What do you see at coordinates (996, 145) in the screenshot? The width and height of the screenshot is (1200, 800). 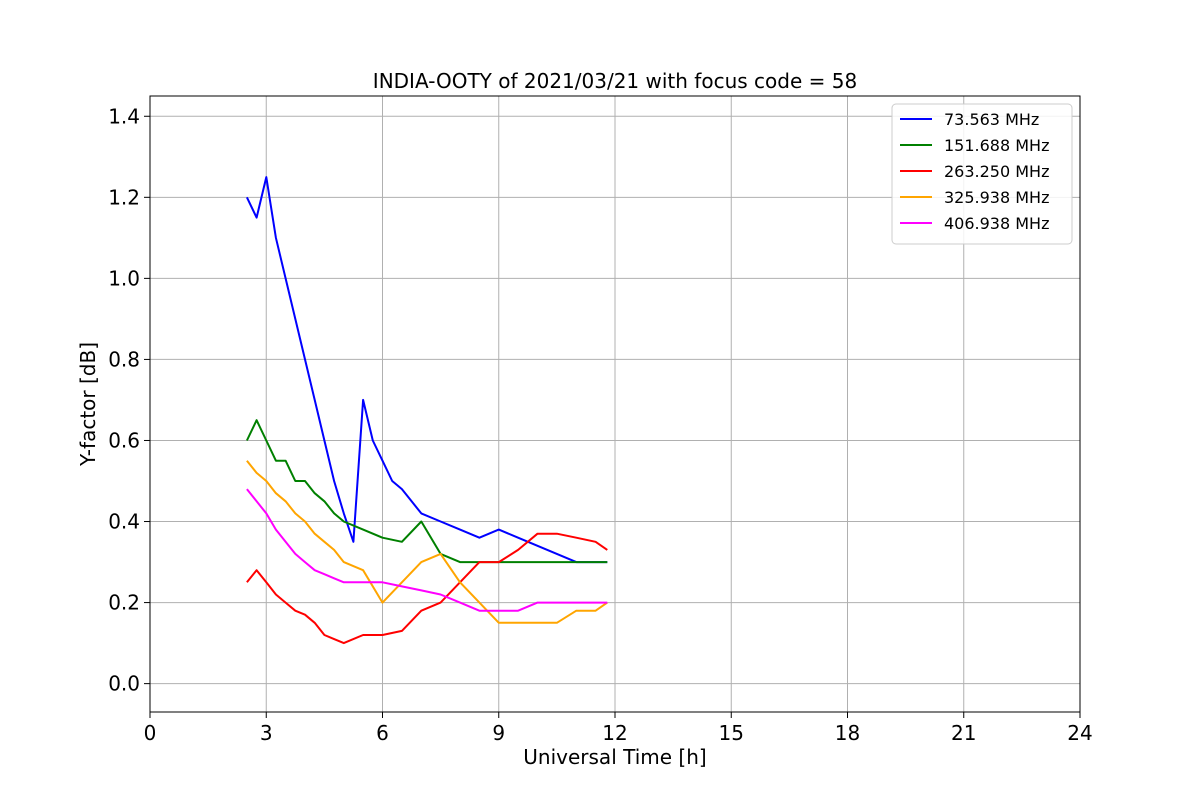 I see `legend-entry: 151.688 MHz` at bounding box center [996, 145].